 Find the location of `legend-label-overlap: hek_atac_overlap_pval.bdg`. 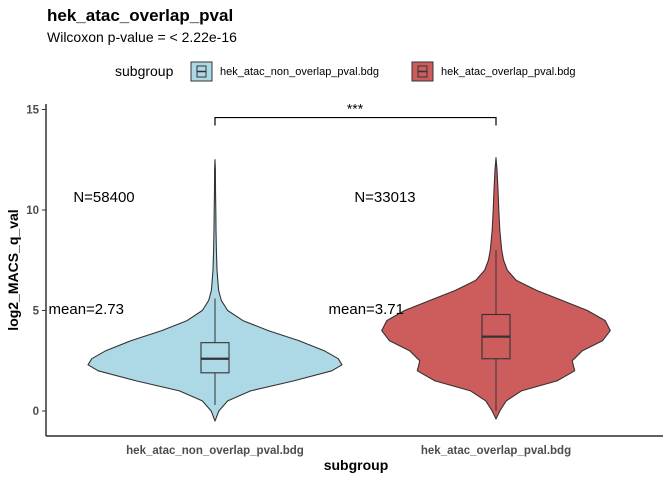

legend-label-overlap: hek_atac_overlap_pval.bdg is located at coordinates (508, 72).